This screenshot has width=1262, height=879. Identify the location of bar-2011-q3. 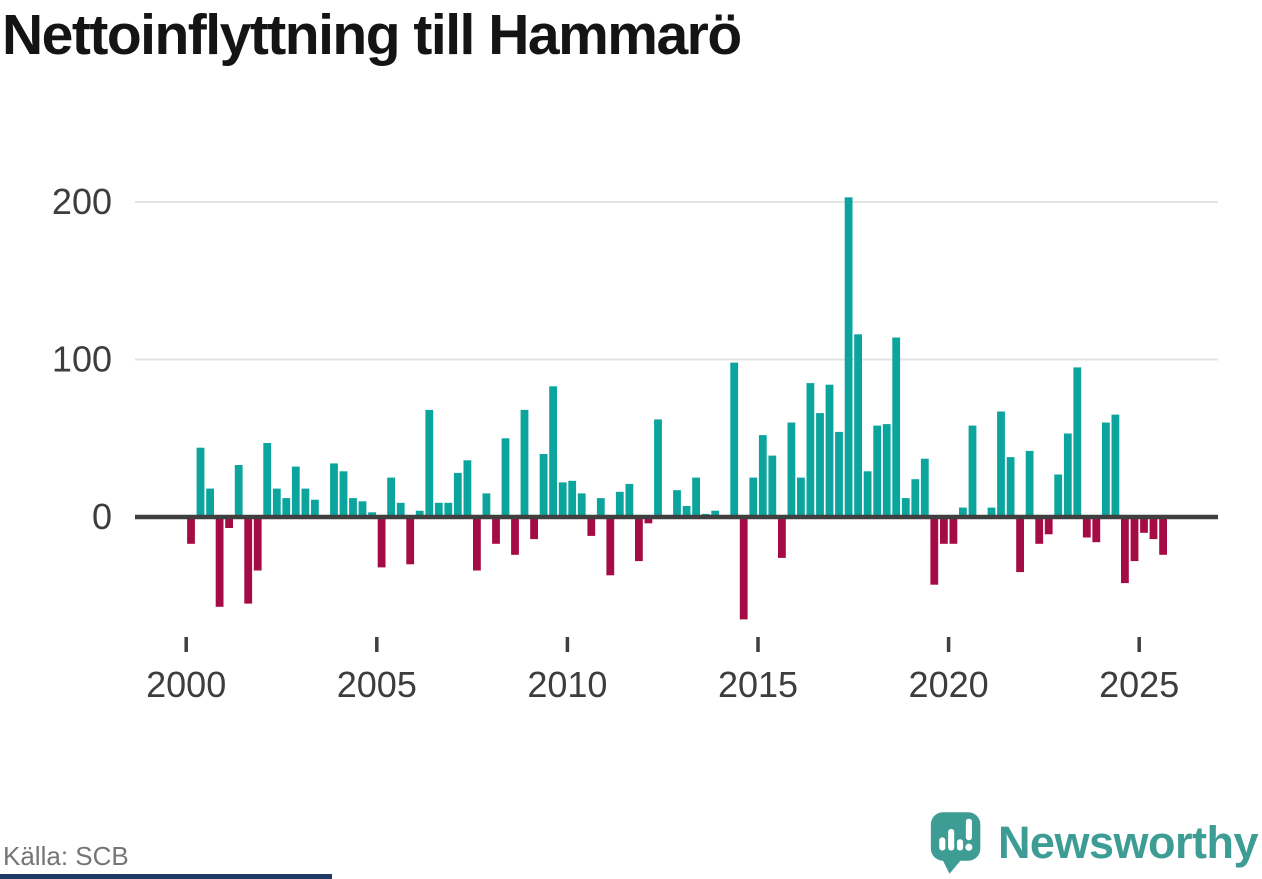
(629, 500).